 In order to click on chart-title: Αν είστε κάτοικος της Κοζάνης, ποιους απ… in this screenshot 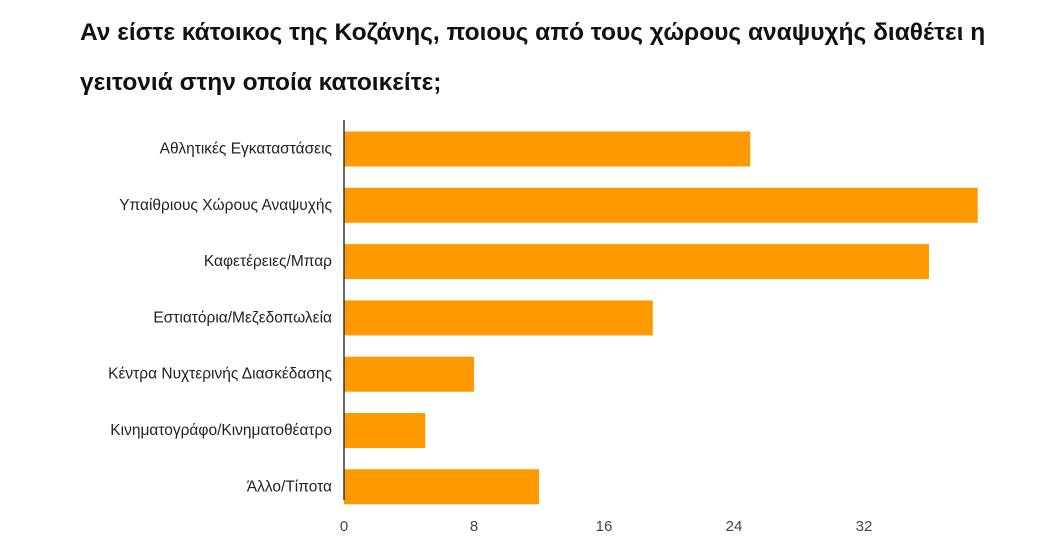, I will do `click(533, 57)`.